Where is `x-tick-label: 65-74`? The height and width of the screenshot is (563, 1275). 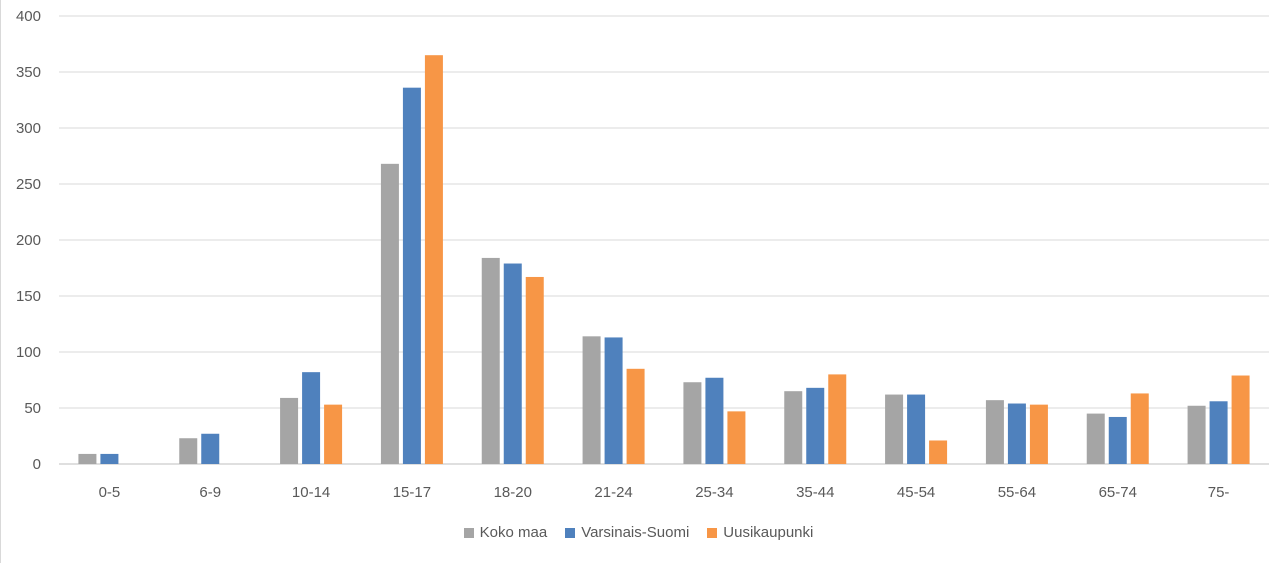
x-tick-label: 65-74 is located at coordinates (1118, 492).